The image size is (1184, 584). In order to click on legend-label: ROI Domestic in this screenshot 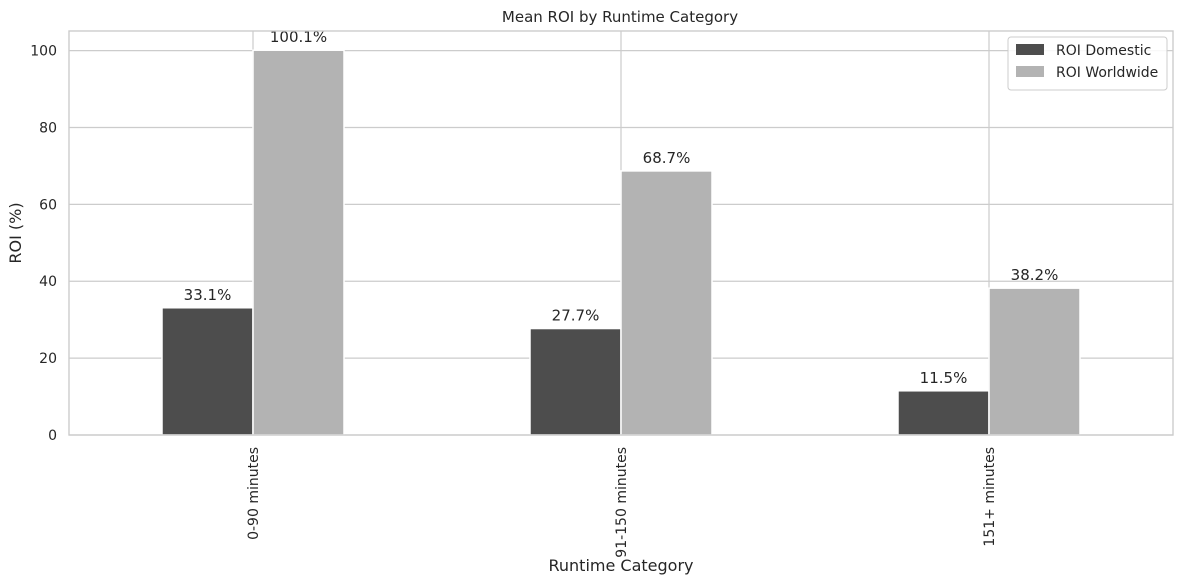, I will do `click(1103, 51)`.